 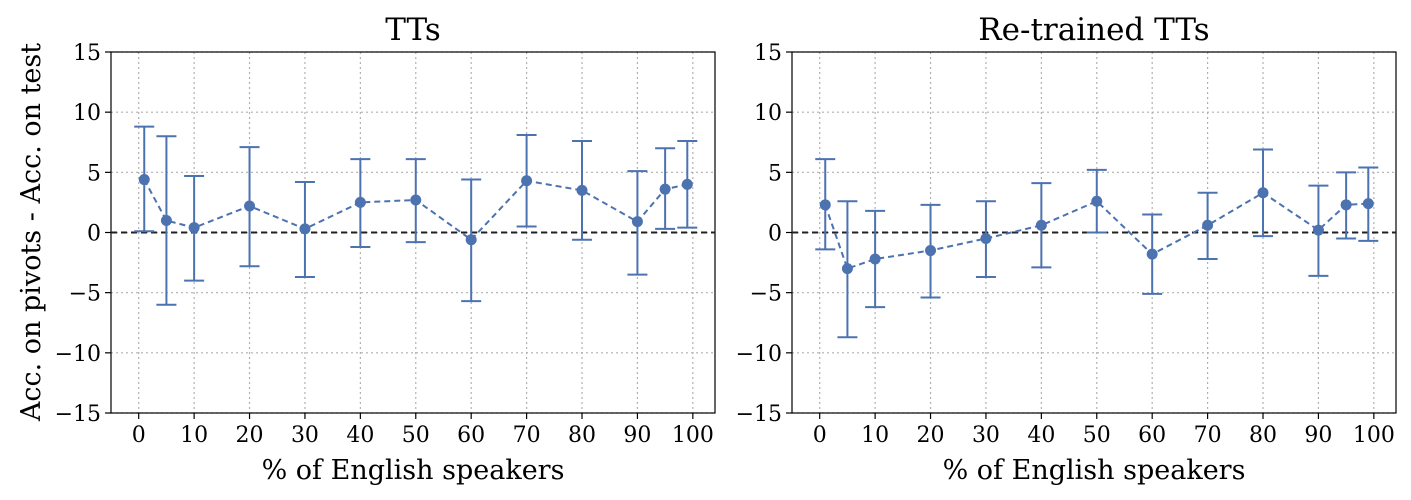 What do you see at coordinates (413, 30) in the screenshot?
I see `chart-title: TTs` at bounding box center [413, 30].